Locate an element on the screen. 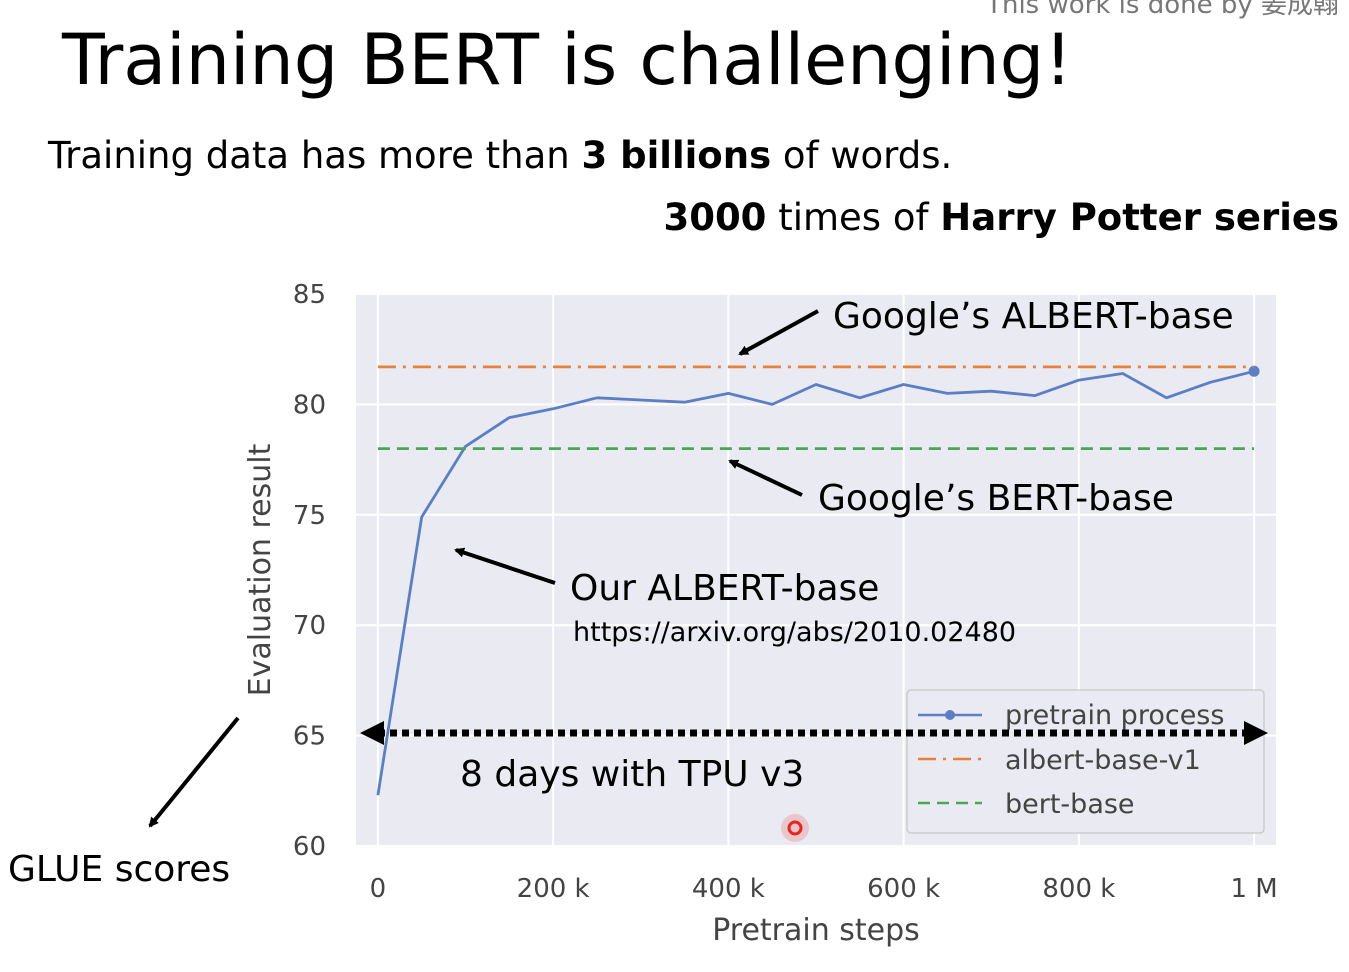  x-tick-label: 600 k is located at coordinates (903, 889).